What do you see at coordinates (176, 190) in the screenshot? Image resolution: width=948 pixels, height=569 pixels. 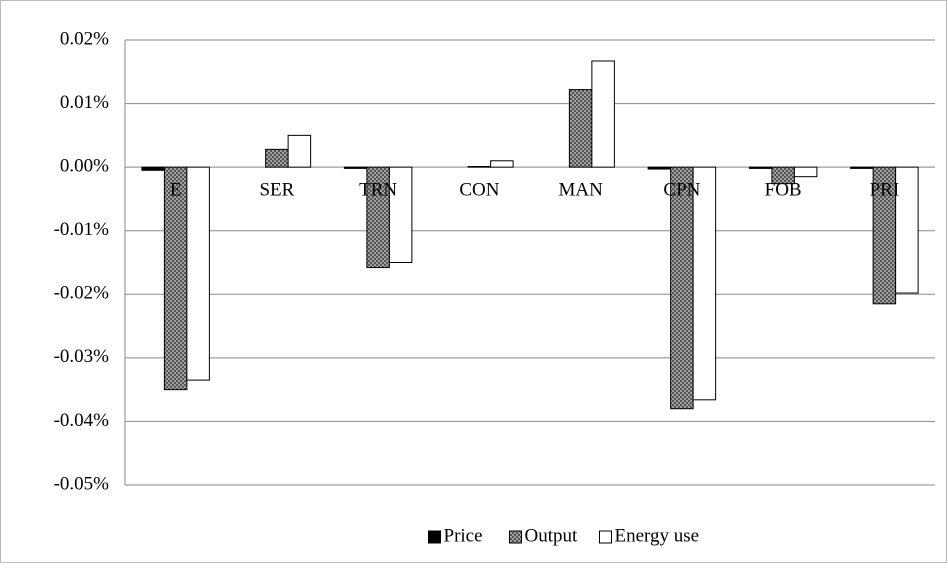 I see `x-tick-label: E` at bounding box center [176, 190].